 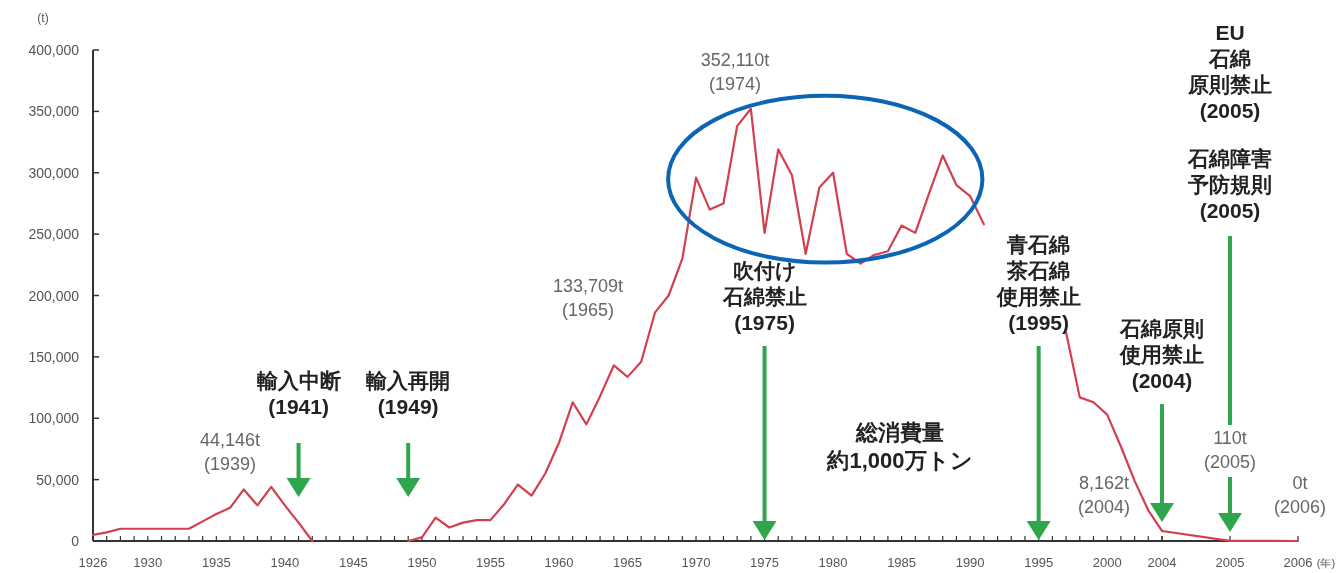 What do you see at coordinates (54, 234) in the screenshot?
I see `y-tick-label: 250,000` at bounding box center [54, 234].